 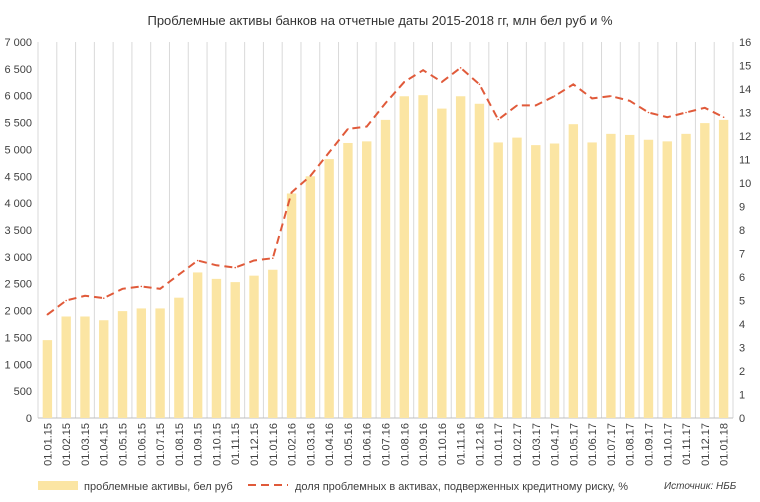 What do you see at coordinates (742, 255) in the screenshot?
I see `y-right-tick-label: 7` at bounding box center [742, 255].